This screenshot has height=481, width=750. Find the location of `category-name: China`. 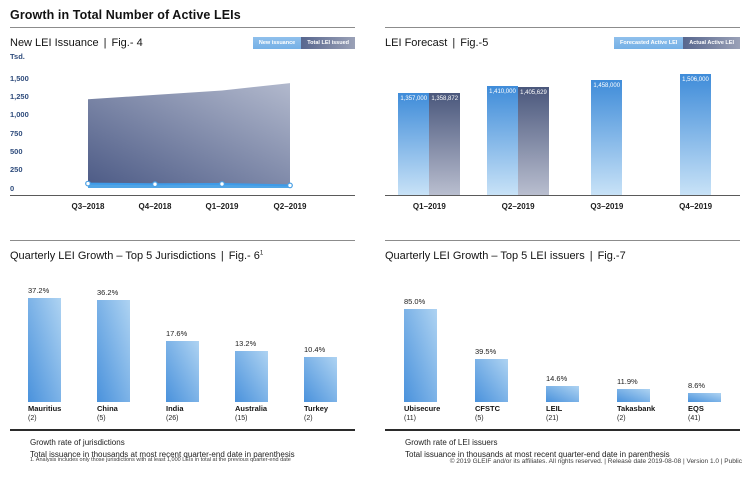

category-name: China is located at coordinates (107, 408).